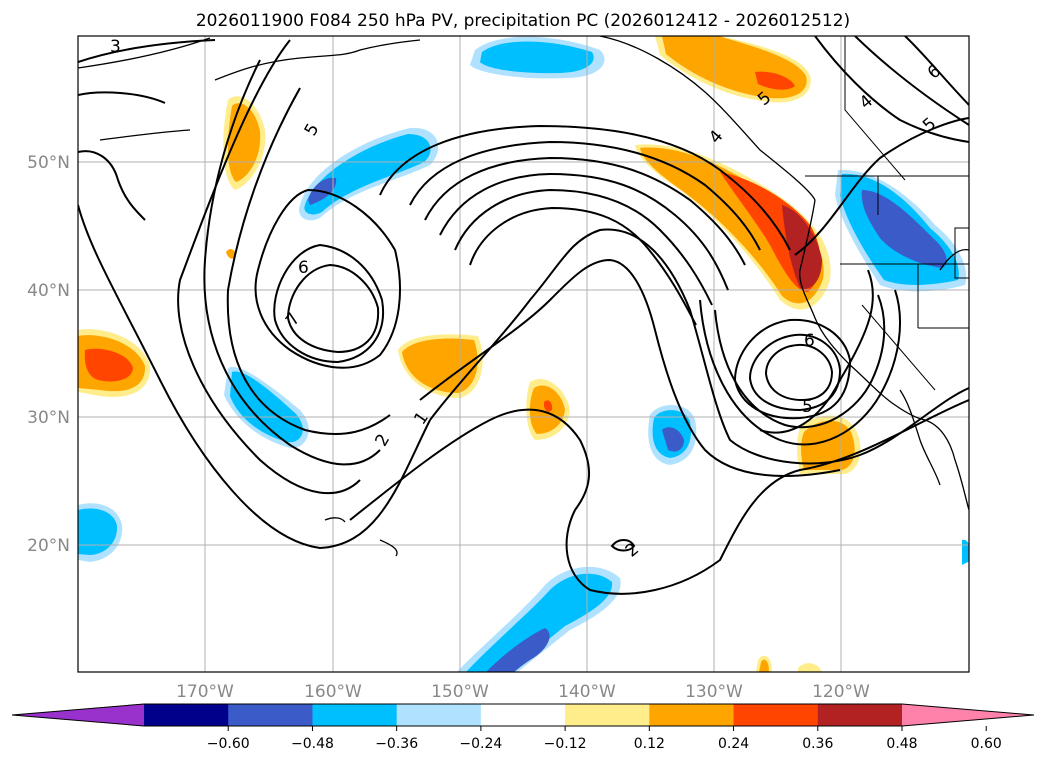 The height and width of the screenshot is (765, 1047). Describe the element at coordinates (48, 546) in the screenshot. I see `lat-label: 20°N` at that location.